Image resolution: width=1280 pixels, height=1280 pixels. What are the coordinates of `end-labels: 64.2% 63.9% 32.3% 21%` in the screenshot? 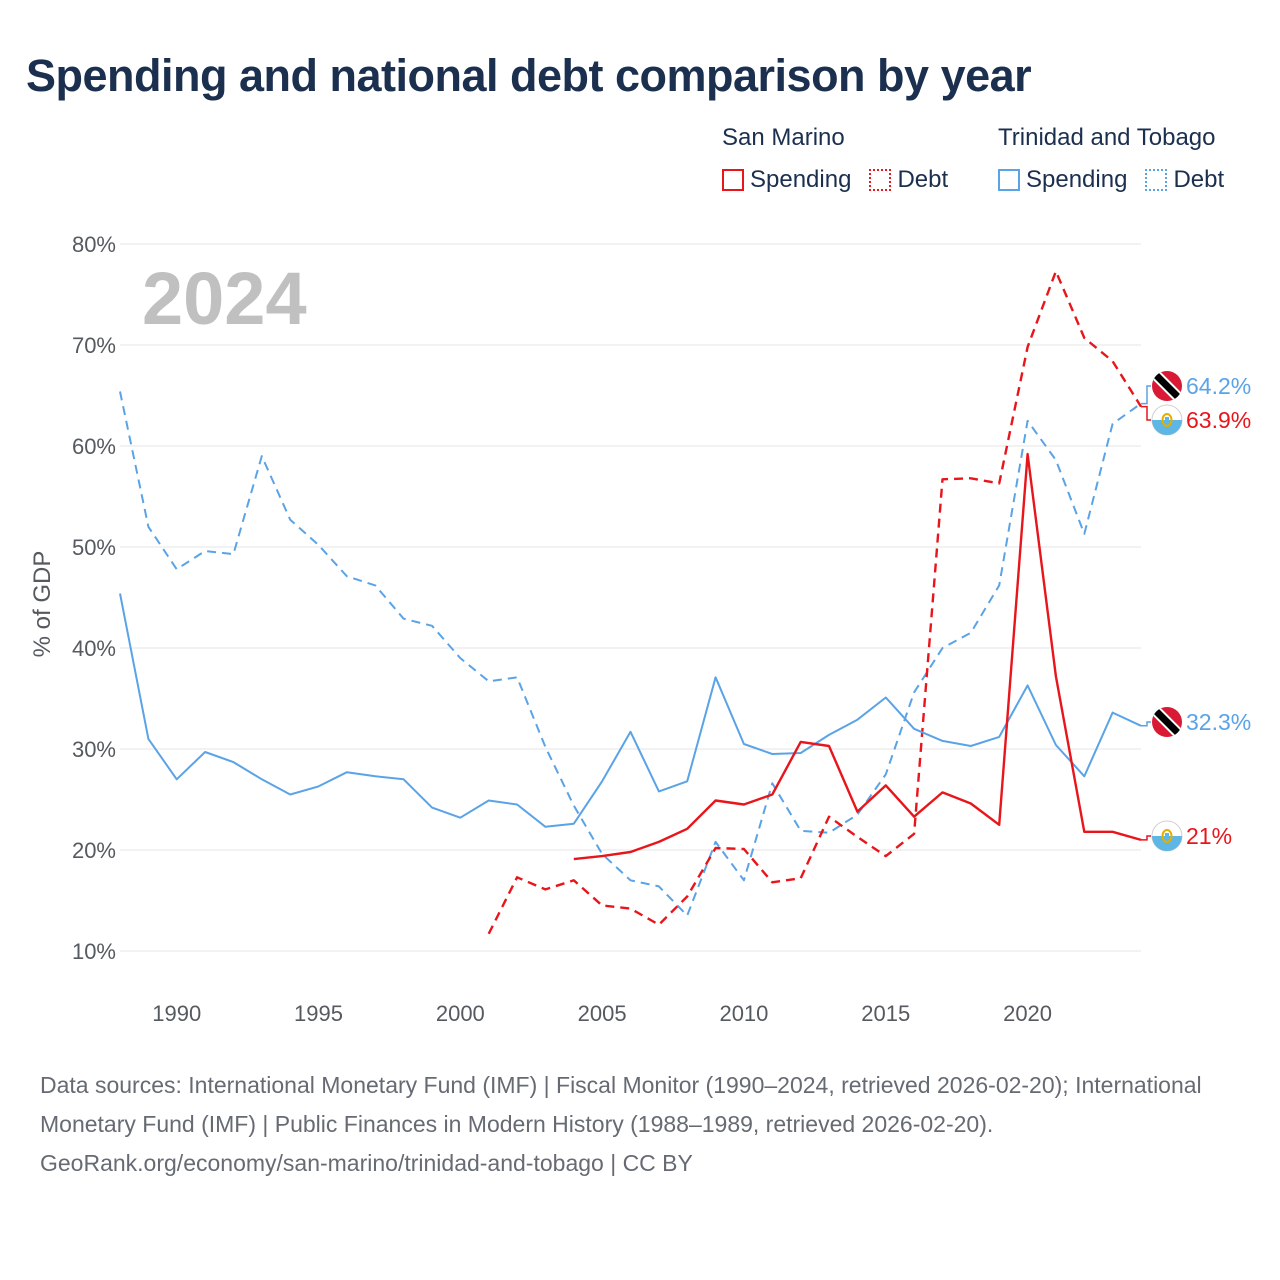 It's located at (1196, 611).